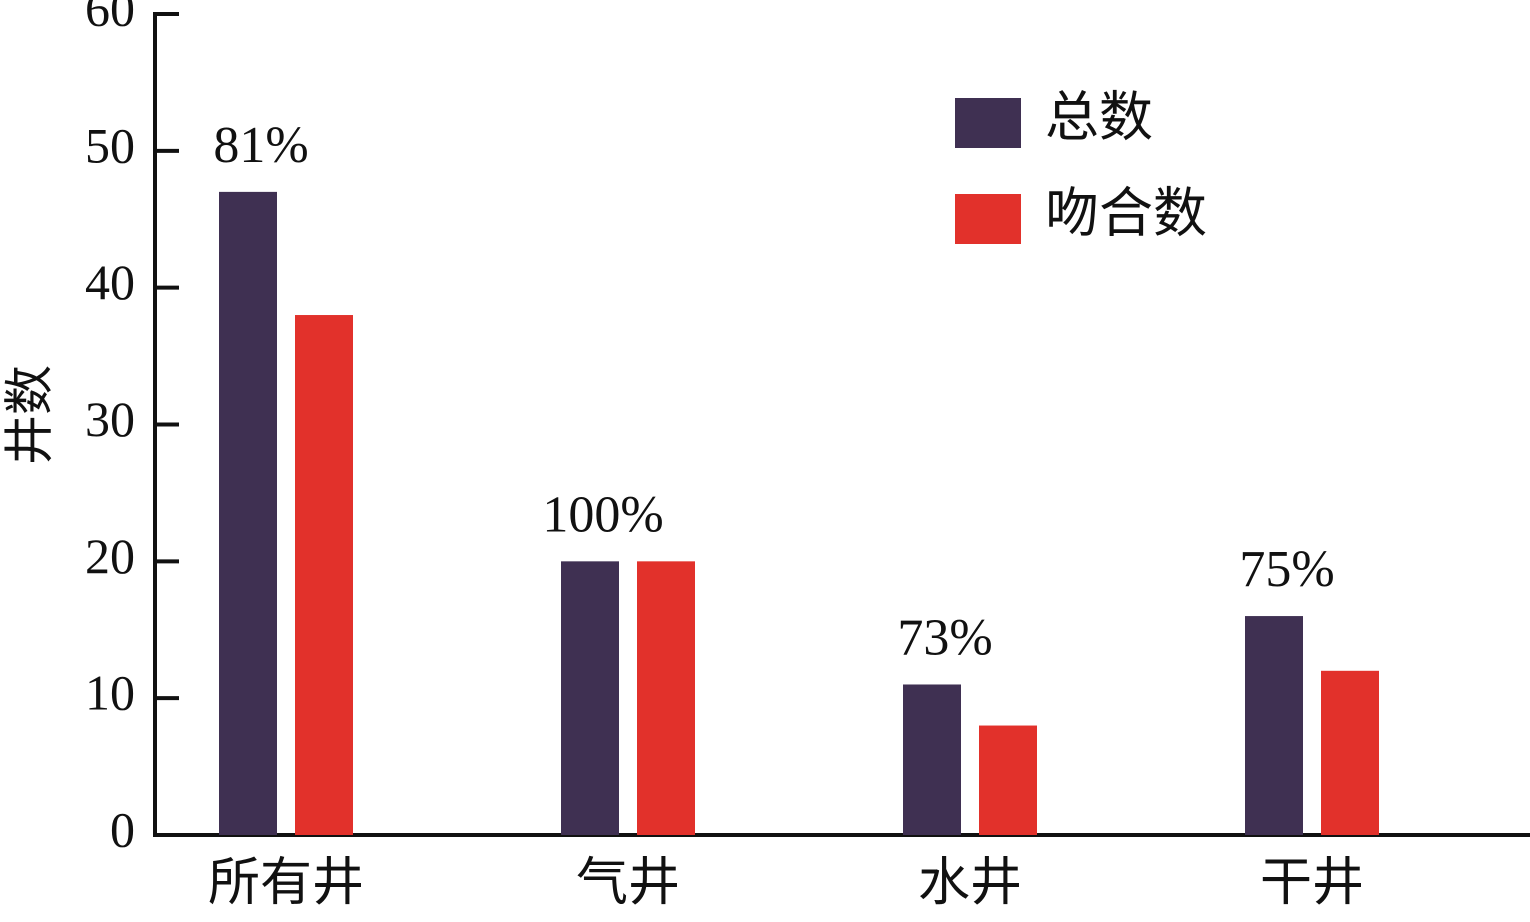 This screenshot has width=1530, height=922. I want to click on y-tick-label: 30, so click(110, 419).